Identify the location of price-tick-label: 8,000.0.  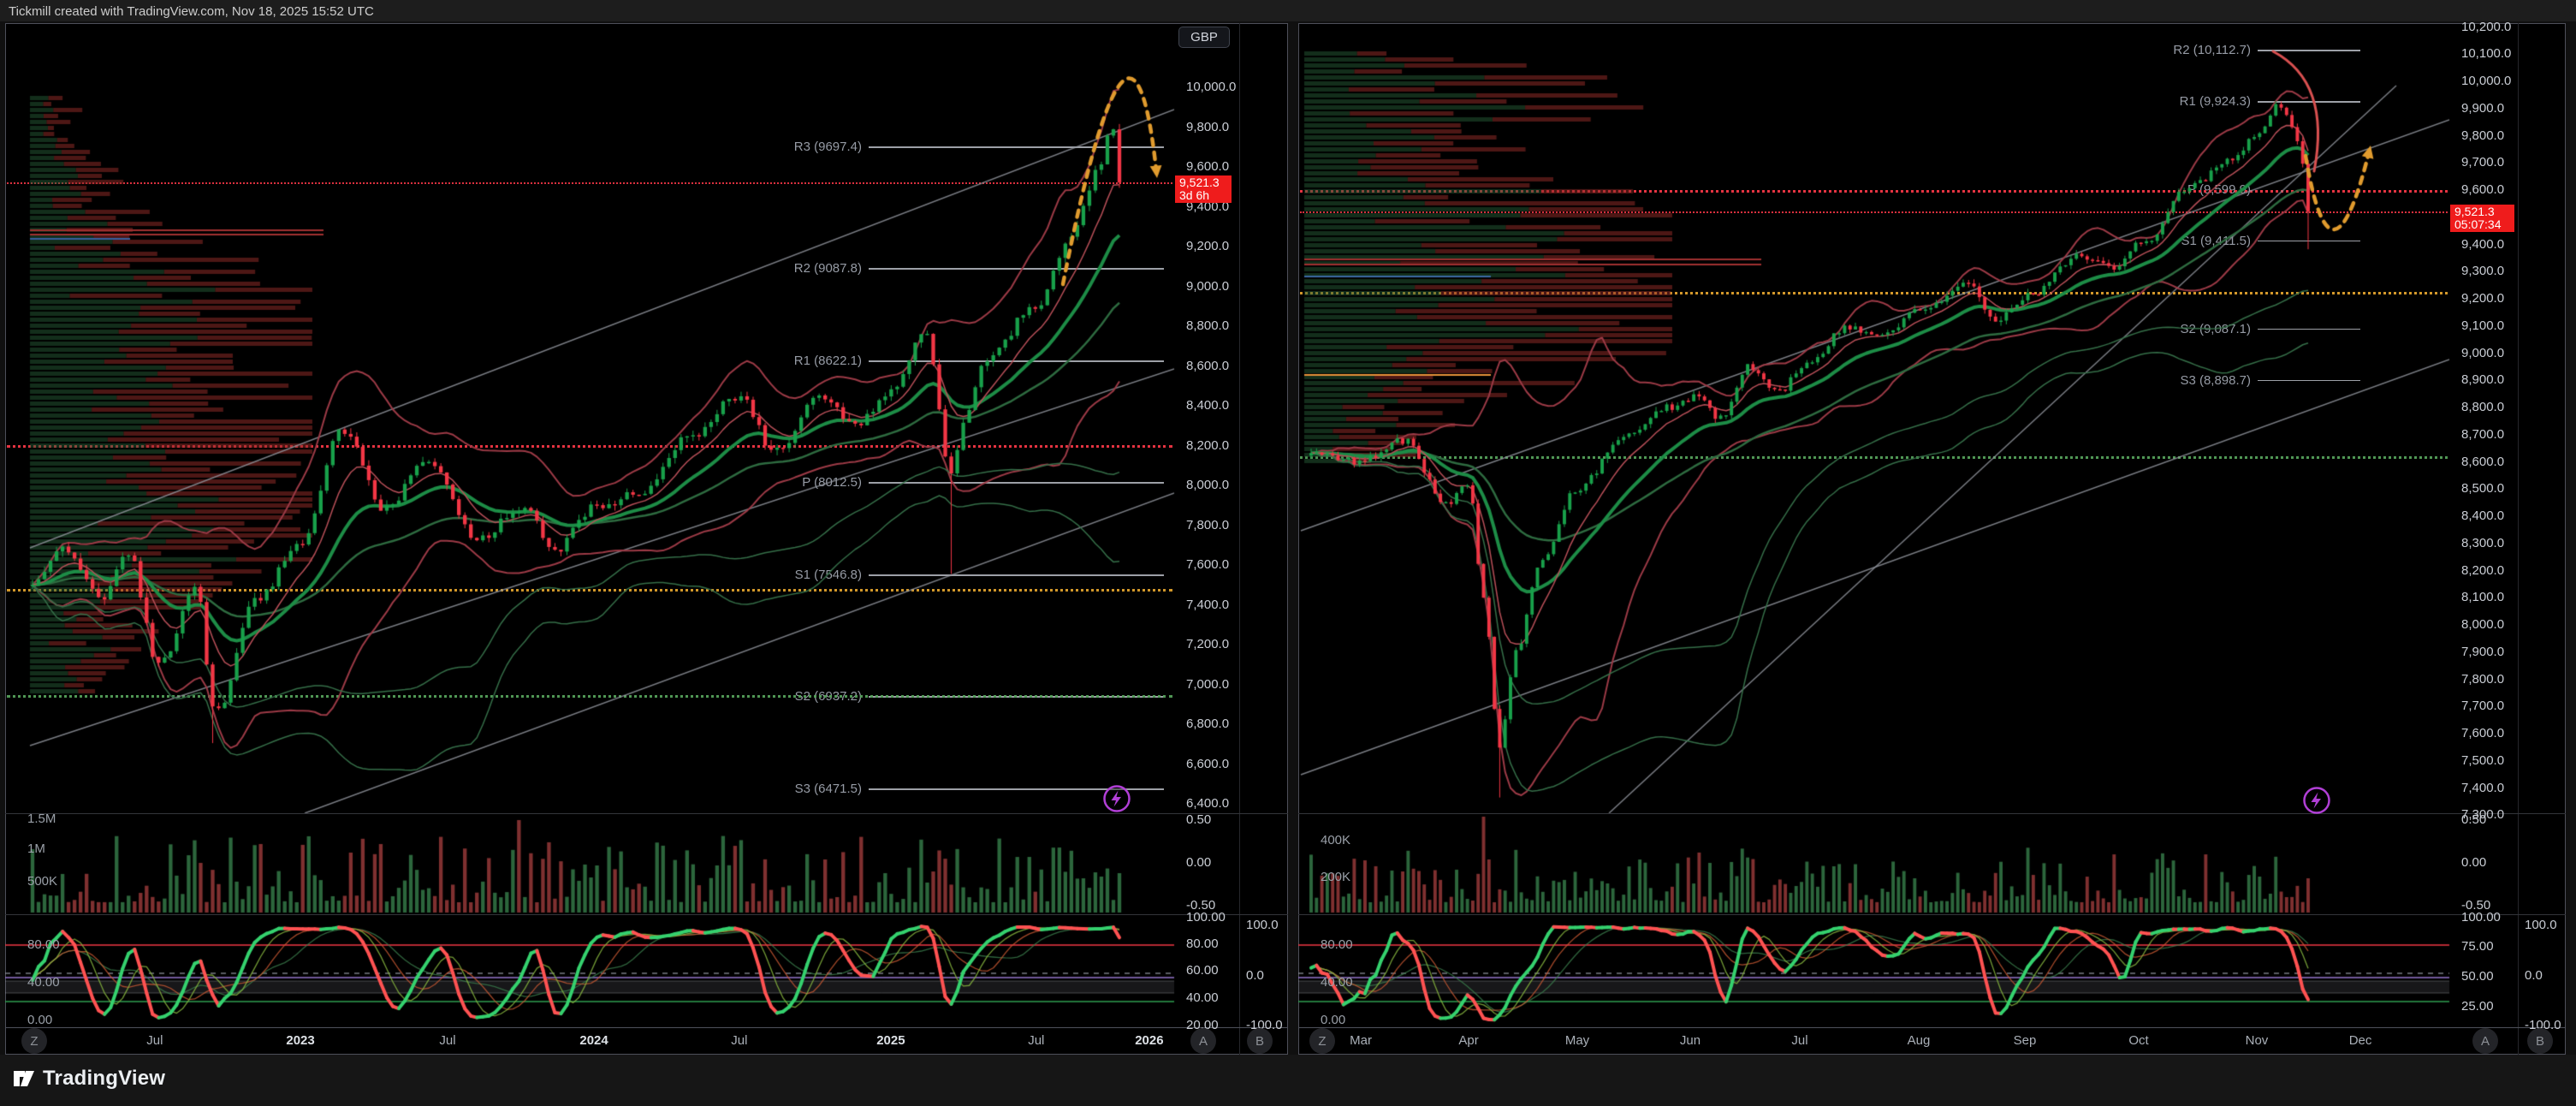
(2483, 625).